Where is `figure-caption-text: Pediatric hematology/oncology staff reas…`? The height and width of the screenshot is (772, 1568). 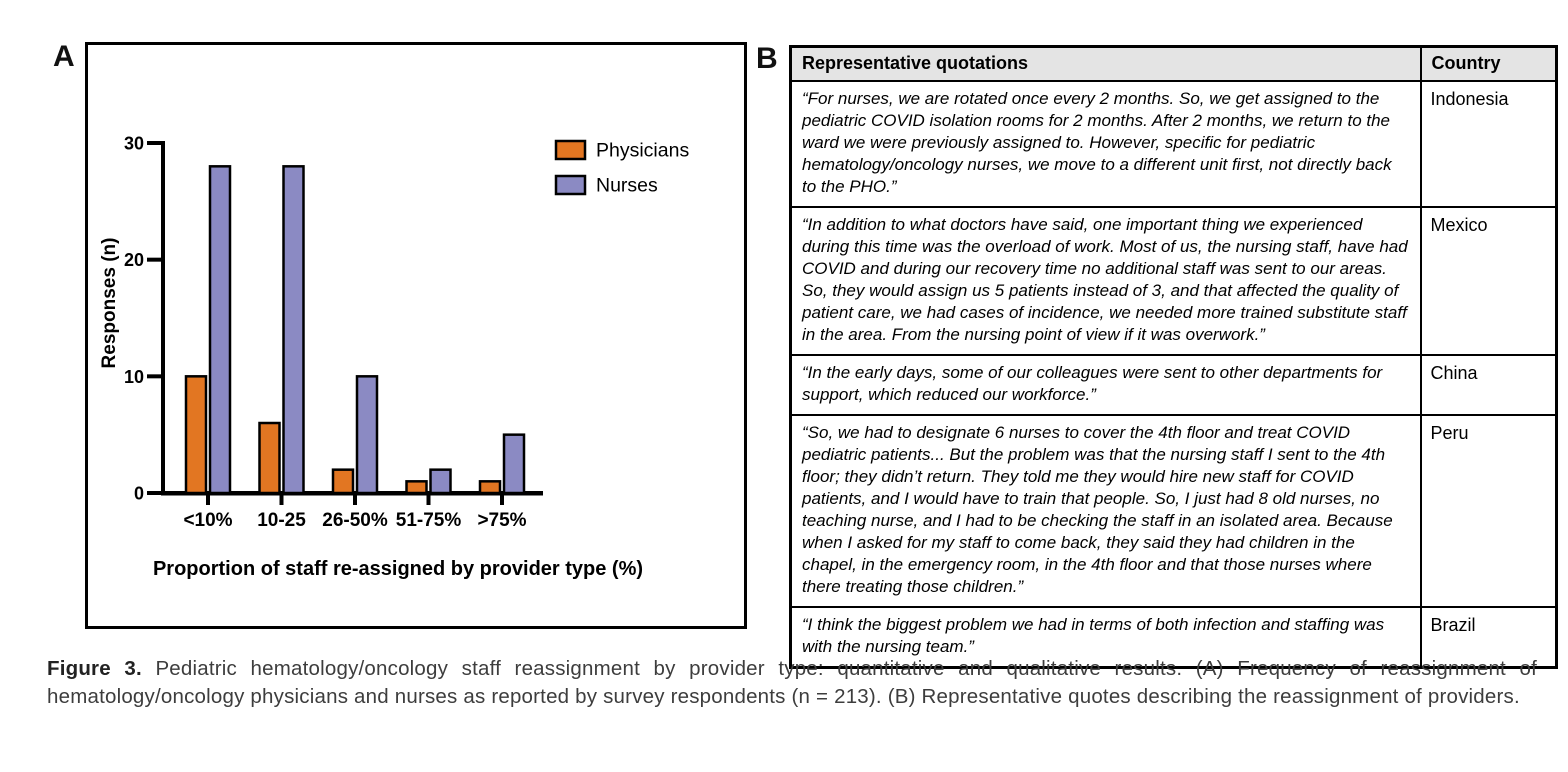 figure-caption-text: Pediatric hematology/oncology staff reas… is located at coordinates (792, 682).